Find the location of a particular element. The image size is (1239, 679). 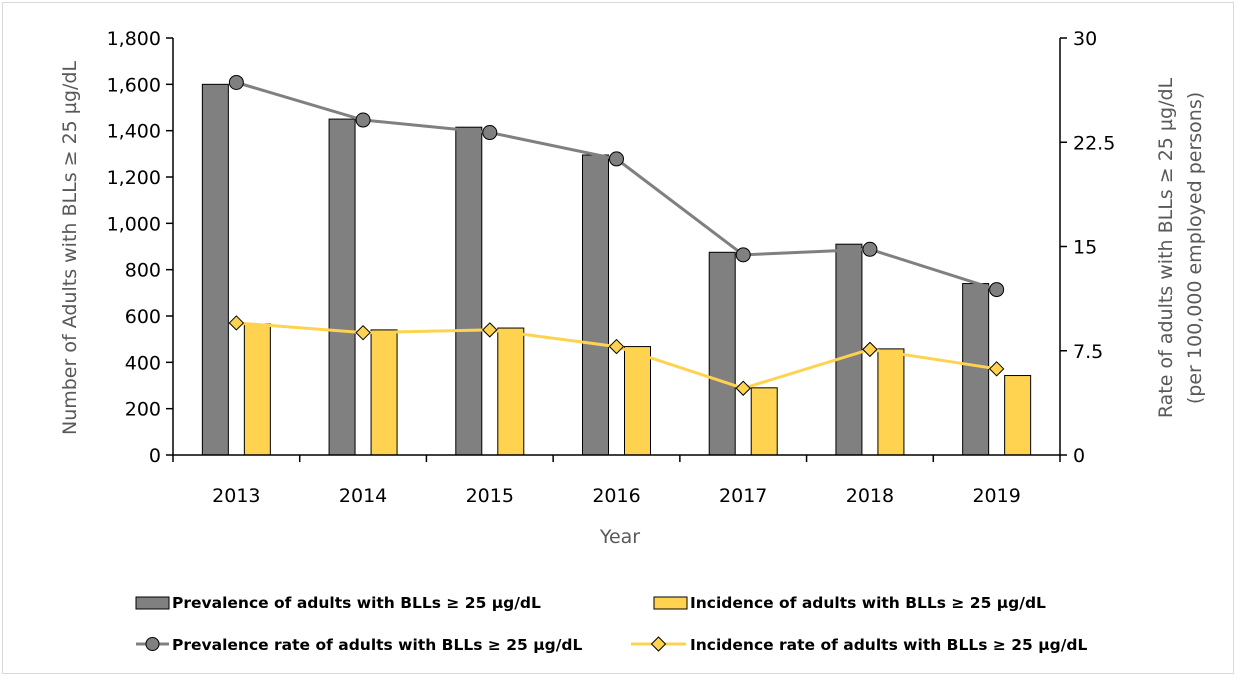

incidence-rate-point-2015 is located at coordinates (490, 330).